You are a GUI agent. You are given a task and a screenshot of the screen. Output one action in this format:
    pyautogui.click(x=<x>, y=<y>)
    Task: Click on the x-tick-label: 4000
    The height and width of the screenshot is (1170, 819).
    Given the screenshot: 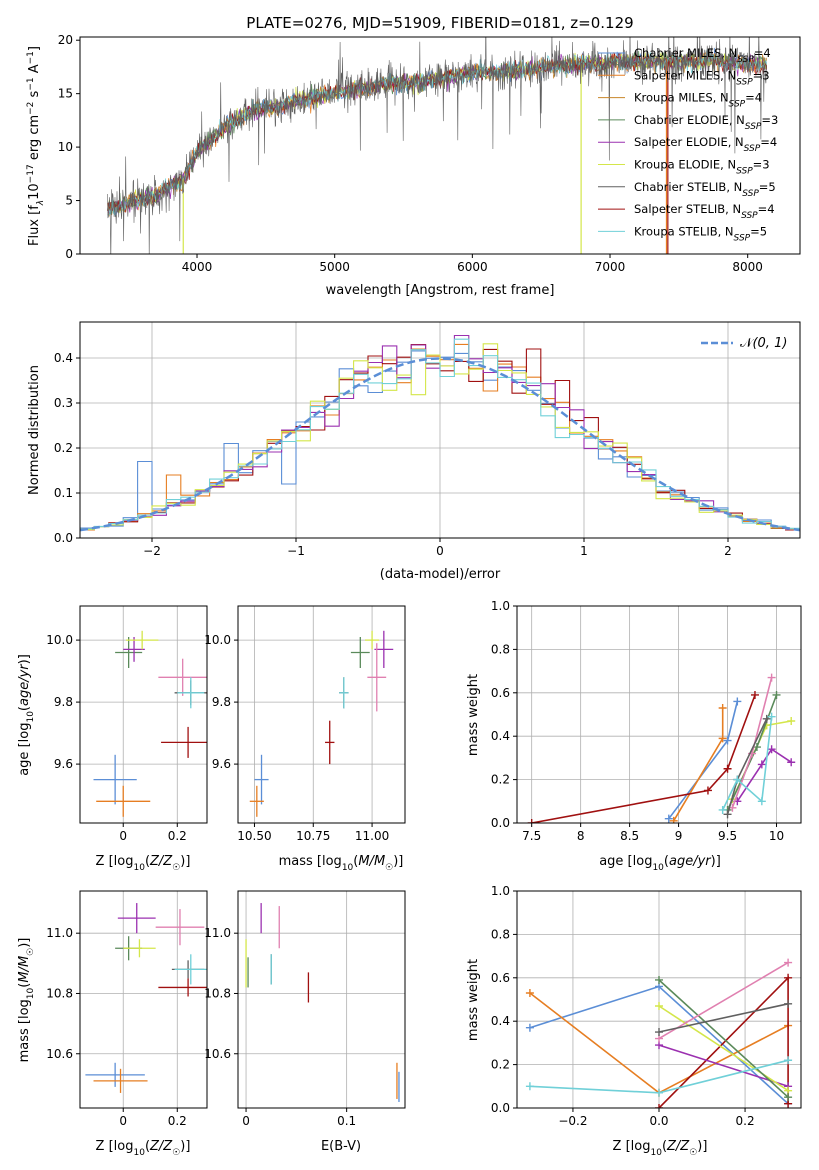 What is the action you would take?
    pyautogui.click(x=197, y=267)
    